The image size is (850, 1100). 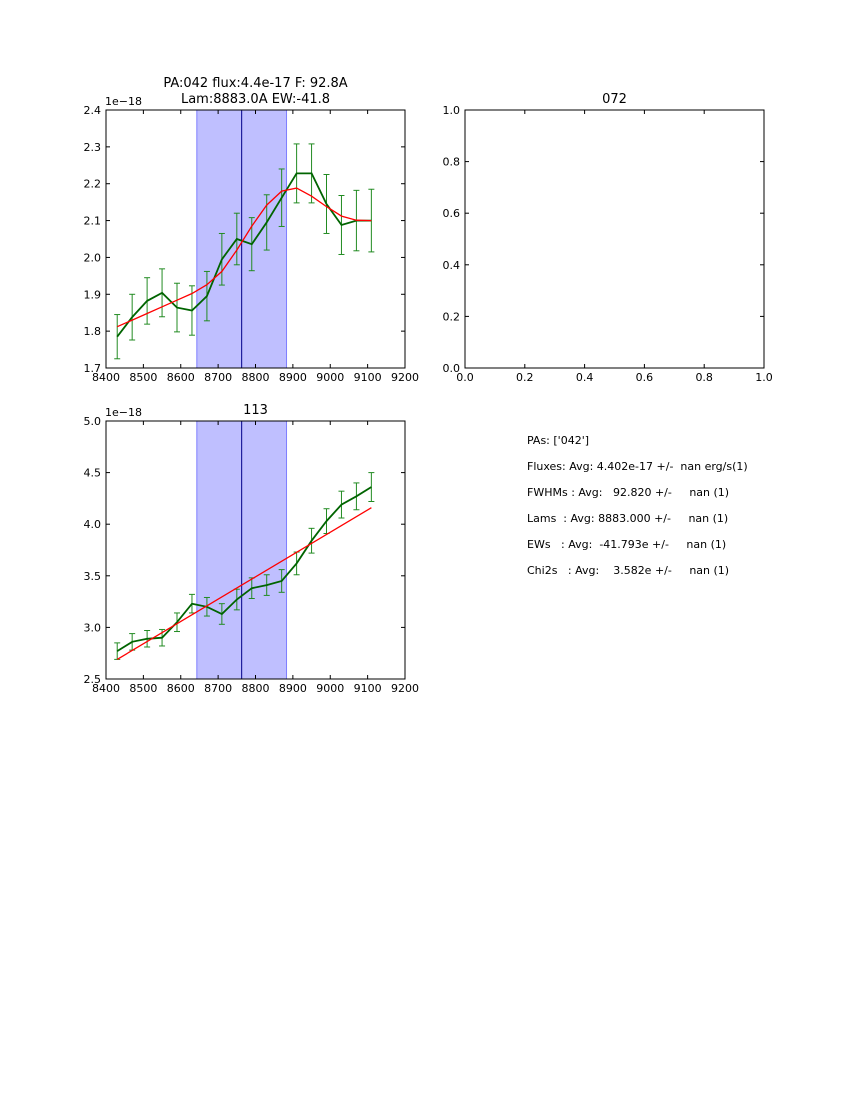 What do you see at coordinates (93, 221) in the screenshot?
I see `y-tick-label: 2.1` at bounding box center [93, 221].